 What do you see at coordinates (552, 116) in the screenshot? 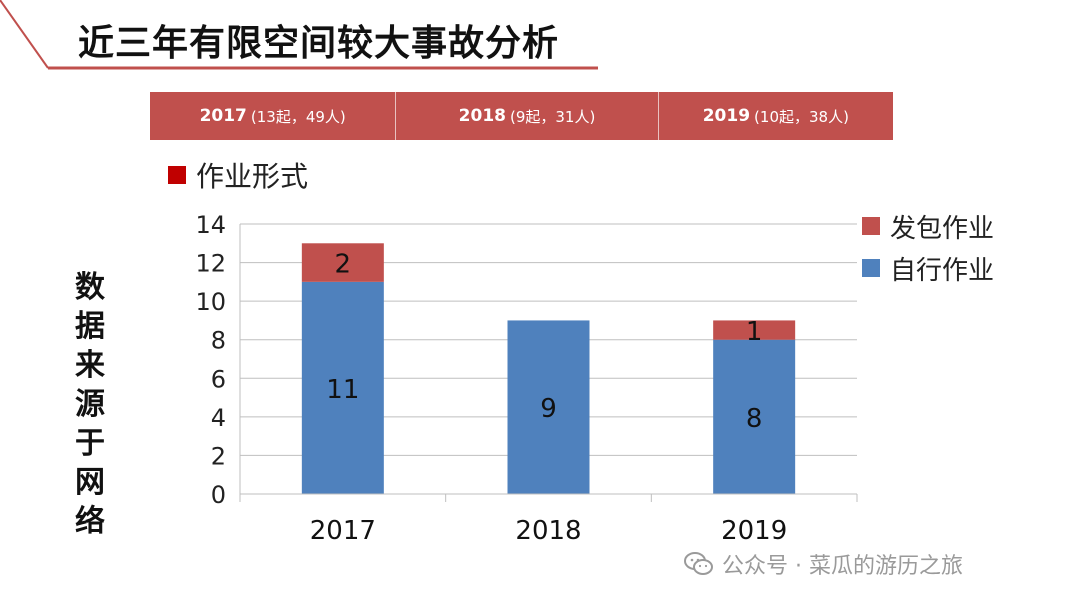
I see `year-detail: (9起，31人)` at bounding box center [552, 116].